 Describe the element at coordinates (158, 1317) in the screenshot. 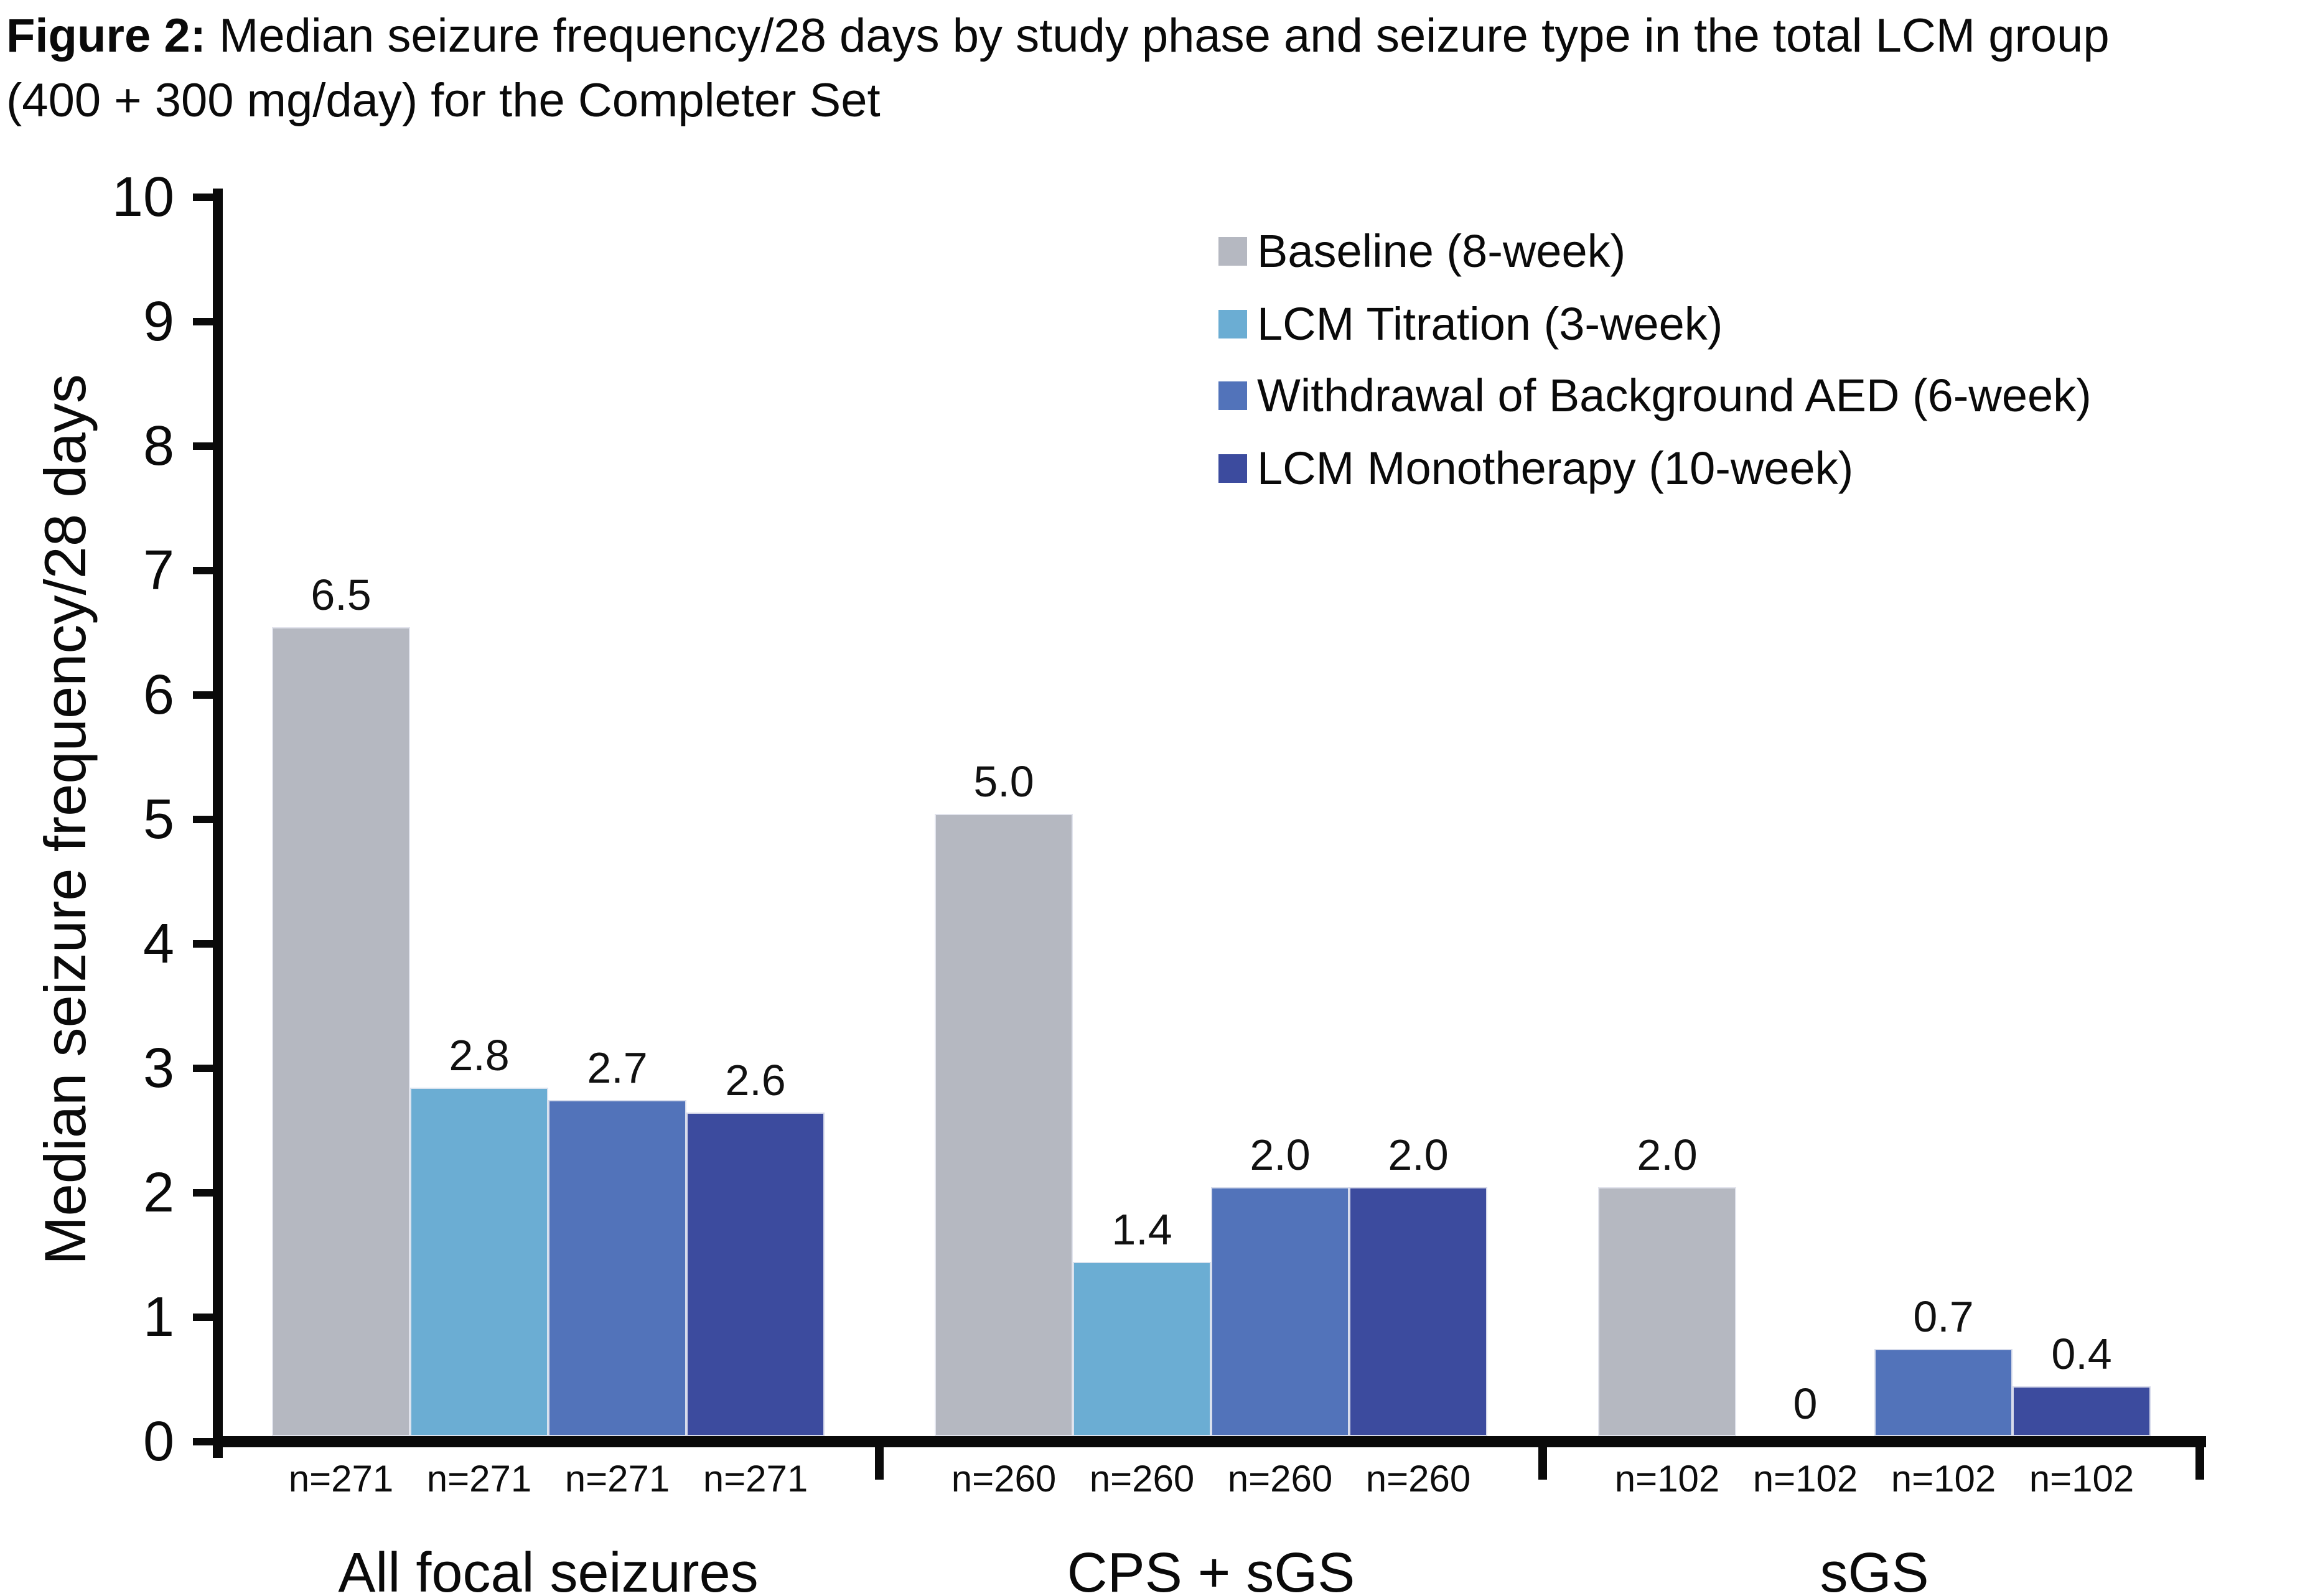

I see `y-axis-tick-label: 1` at that location.